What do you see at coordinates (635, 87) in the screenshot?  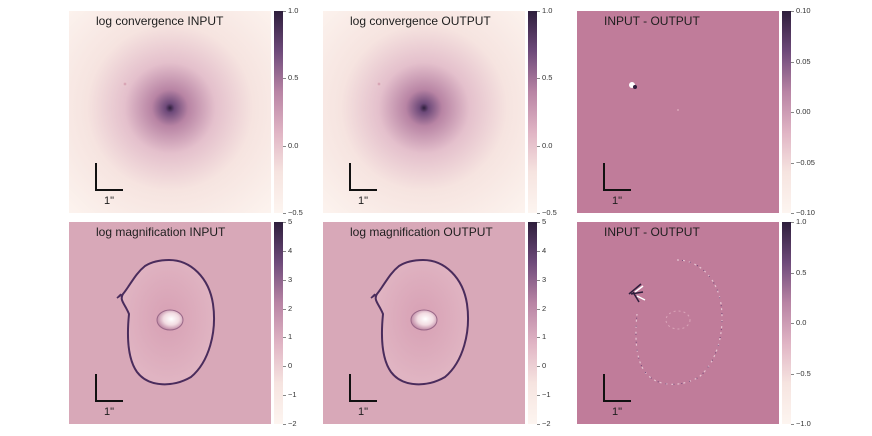 I see `residual-negative-spot` at bounding box center [635, 87].